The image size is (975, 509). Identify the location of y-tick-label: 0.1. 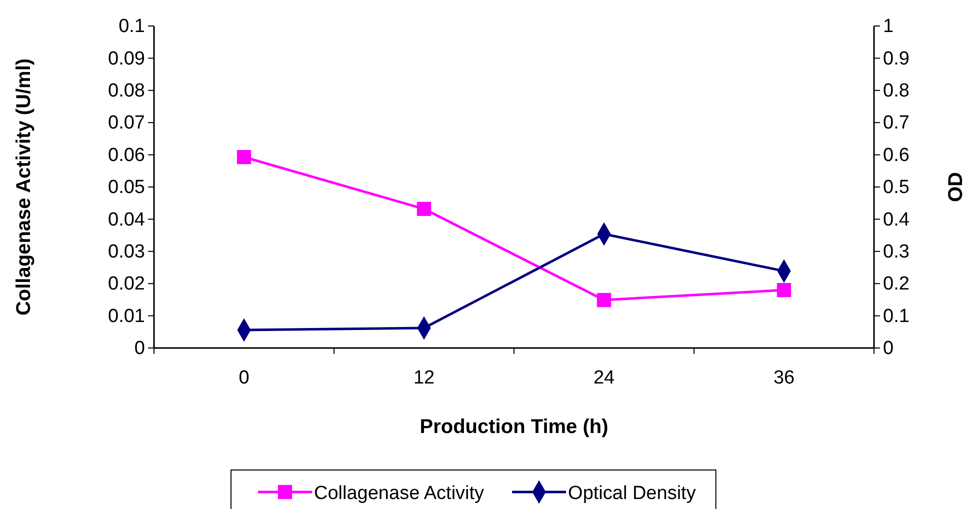
(131, 27).